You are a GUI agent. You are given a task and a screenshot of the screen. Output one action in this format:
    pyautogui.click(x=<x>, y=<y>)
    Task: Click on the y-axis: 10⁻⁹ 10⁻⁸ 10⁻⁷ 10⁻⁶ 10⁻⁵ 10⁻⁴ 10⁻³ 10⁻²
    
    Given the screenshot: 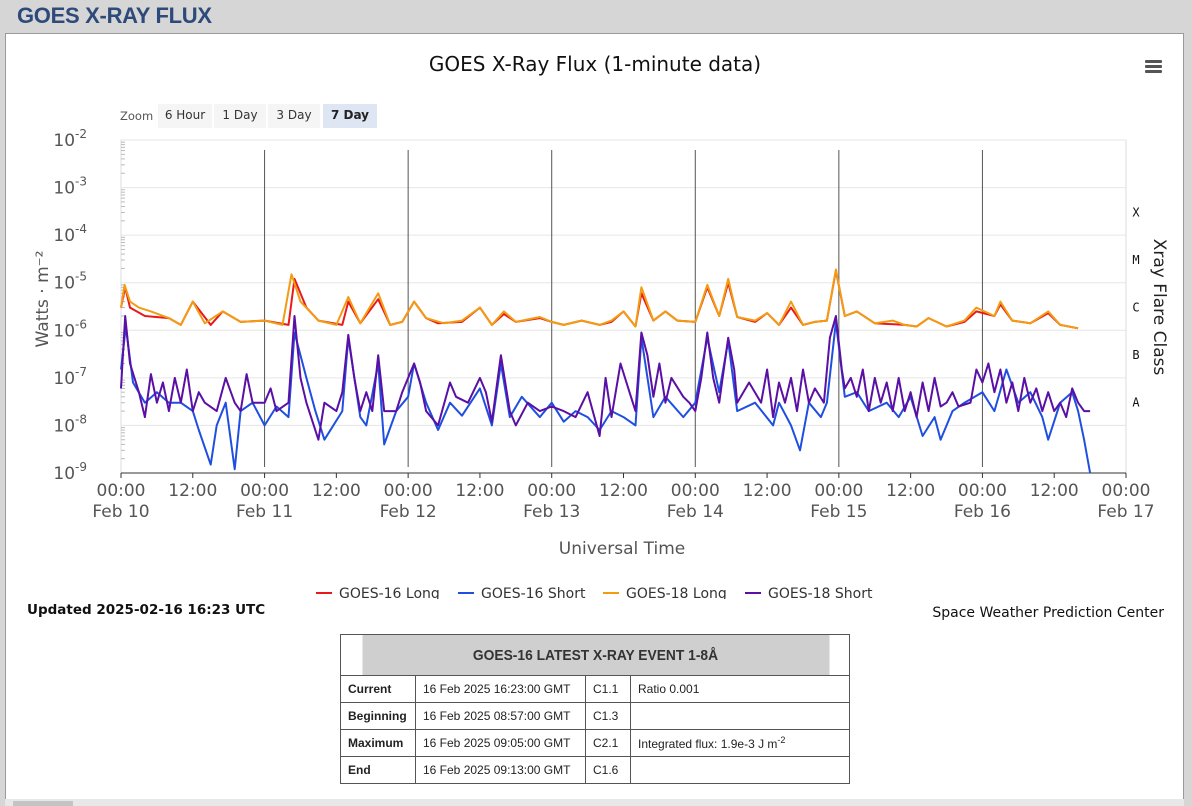 What is the action you would take?
    pyautogui.click(x=70, y=305)
    